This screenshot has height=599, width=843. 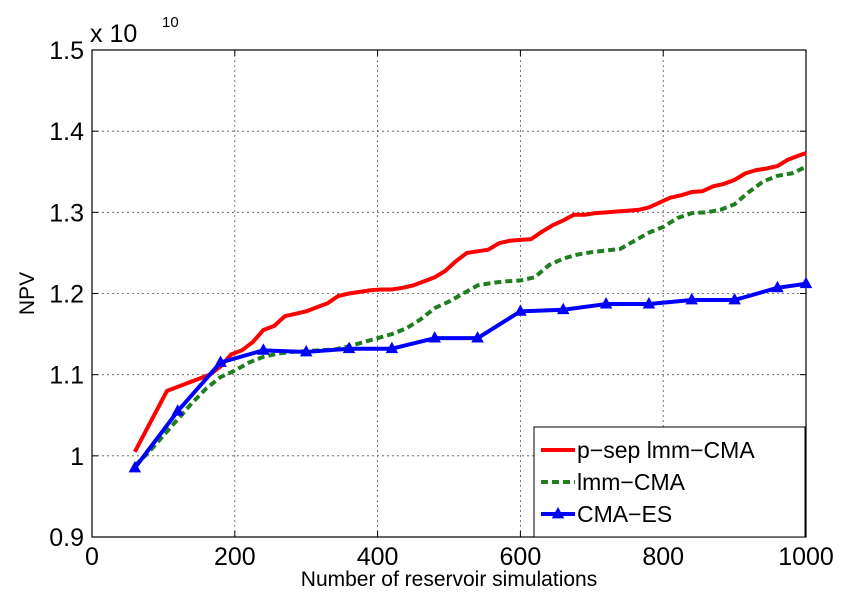 What do you see at coordinates (27, 293) in the screenshot?
I see `y-axis-label: NPV` at bounding box center [27, 293].